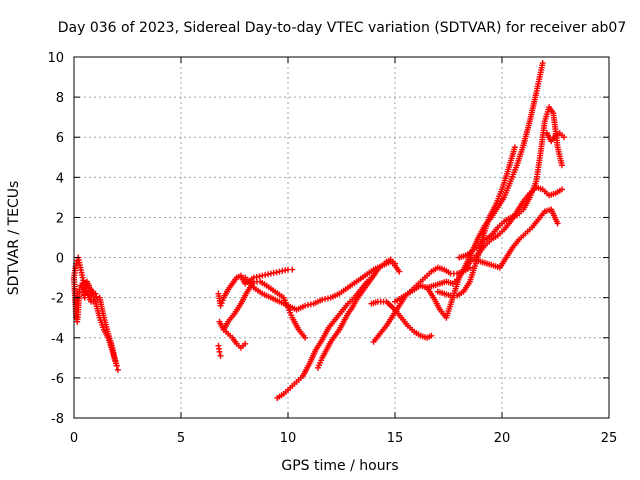 This screenshot has width=640, height=480. What do you see at coordinates (181, 438) in the screenshot?
I see `x-tick-label: 5` at bounding box center [181, 438].